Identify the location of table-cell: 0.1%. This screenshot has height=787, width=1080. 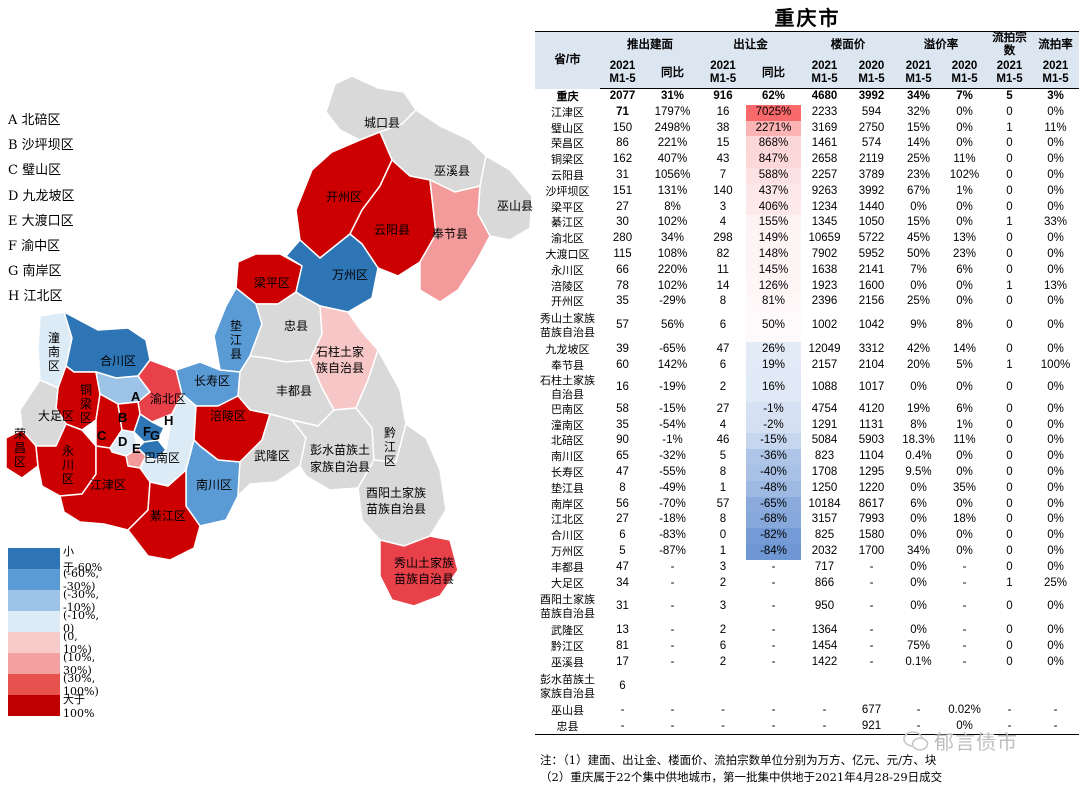
(918, 661).